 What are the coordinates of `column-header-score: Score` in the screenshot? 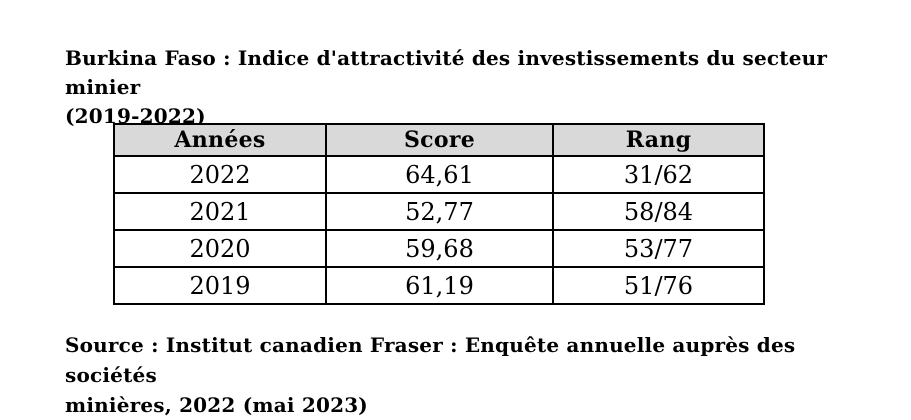 It's located at (439, 140).